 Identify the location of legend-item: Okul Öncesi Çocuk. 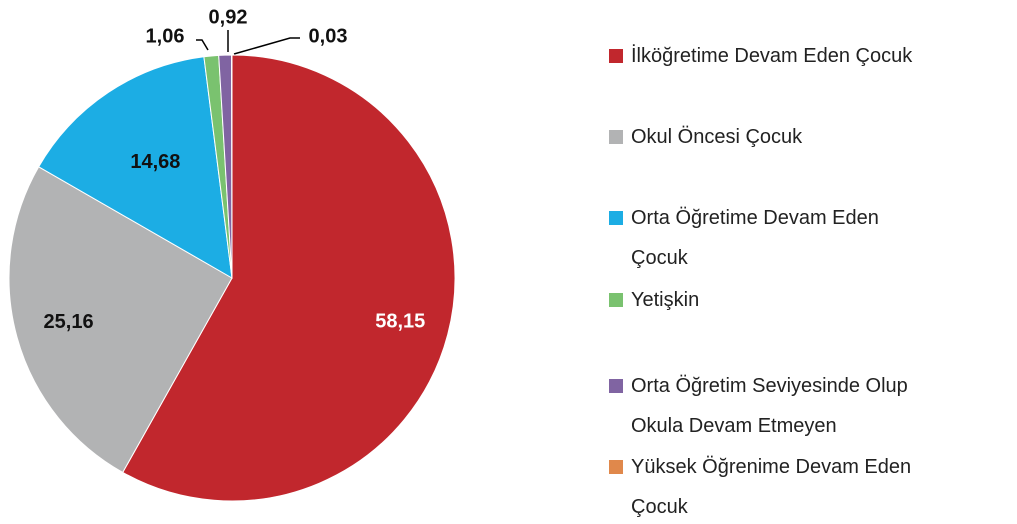
(774, 137).